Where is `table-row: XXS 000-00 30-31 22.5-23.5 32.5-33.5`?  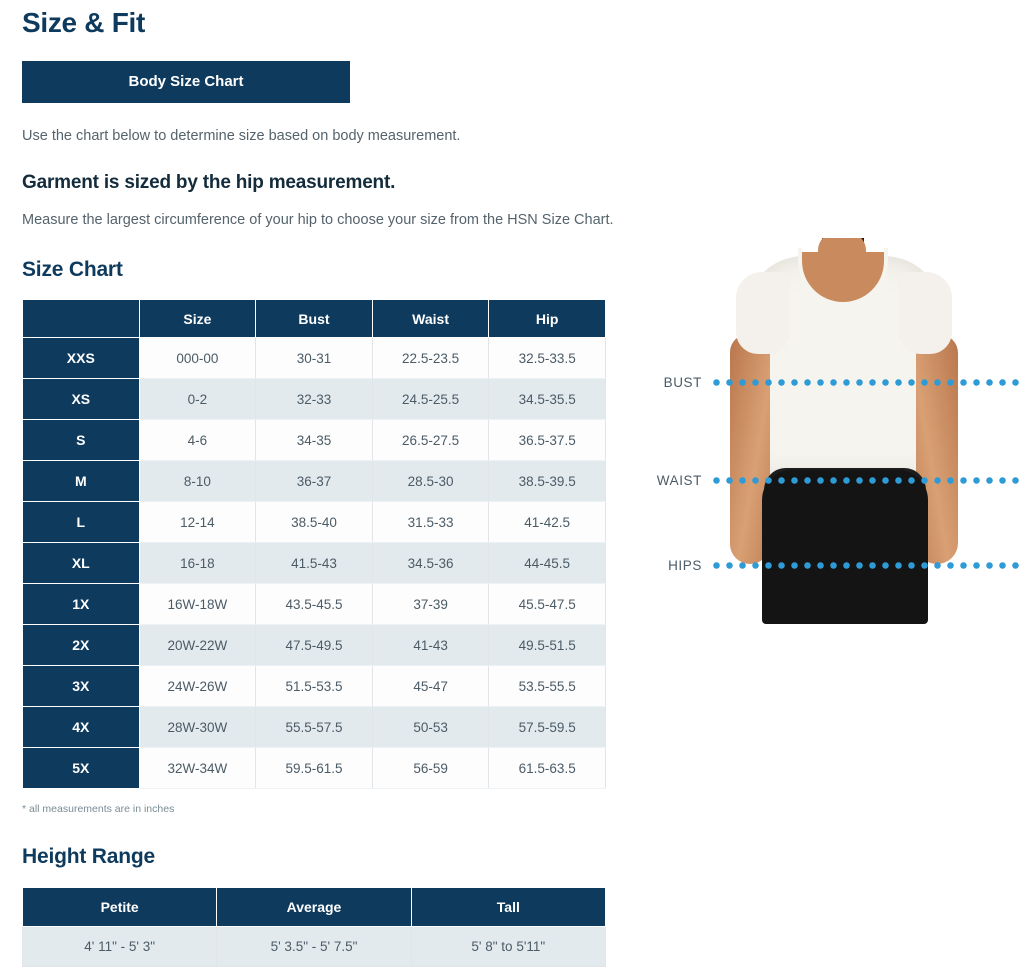 table-row: XXS 000-00 30-31 22.5-23.5 32.5-33.5 is located at coordinates (314, 358).